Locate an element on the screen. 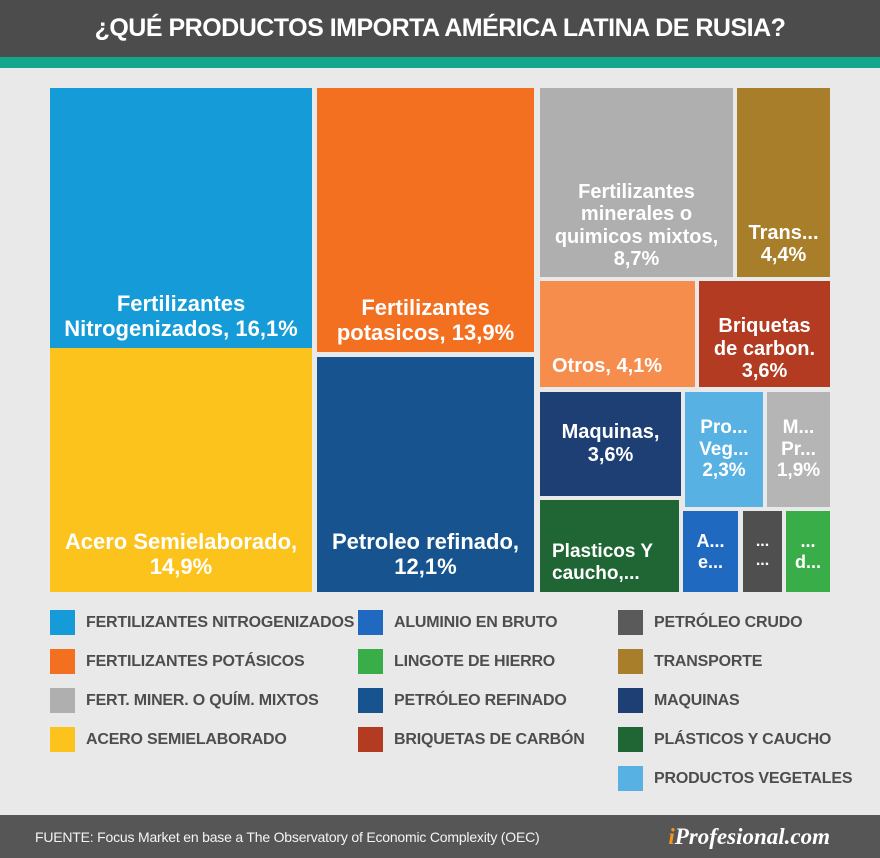 This screenshot has height=858, width=880. legend-item-transporte: TRANSPORTE is located at coordinates (735, 661).